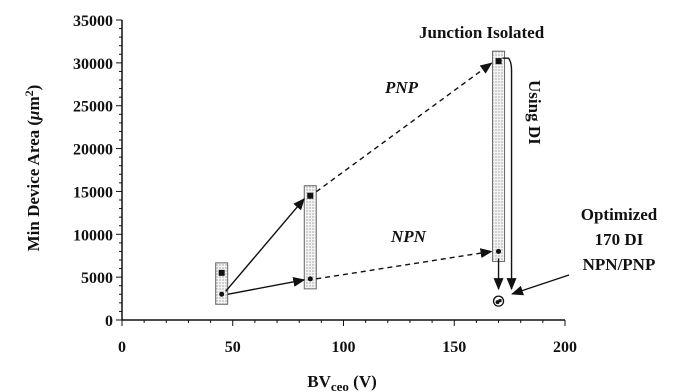 The image size is (673, 392). I want to click on y-axis-title: Min Device Area (μm2), so click(32, 168).